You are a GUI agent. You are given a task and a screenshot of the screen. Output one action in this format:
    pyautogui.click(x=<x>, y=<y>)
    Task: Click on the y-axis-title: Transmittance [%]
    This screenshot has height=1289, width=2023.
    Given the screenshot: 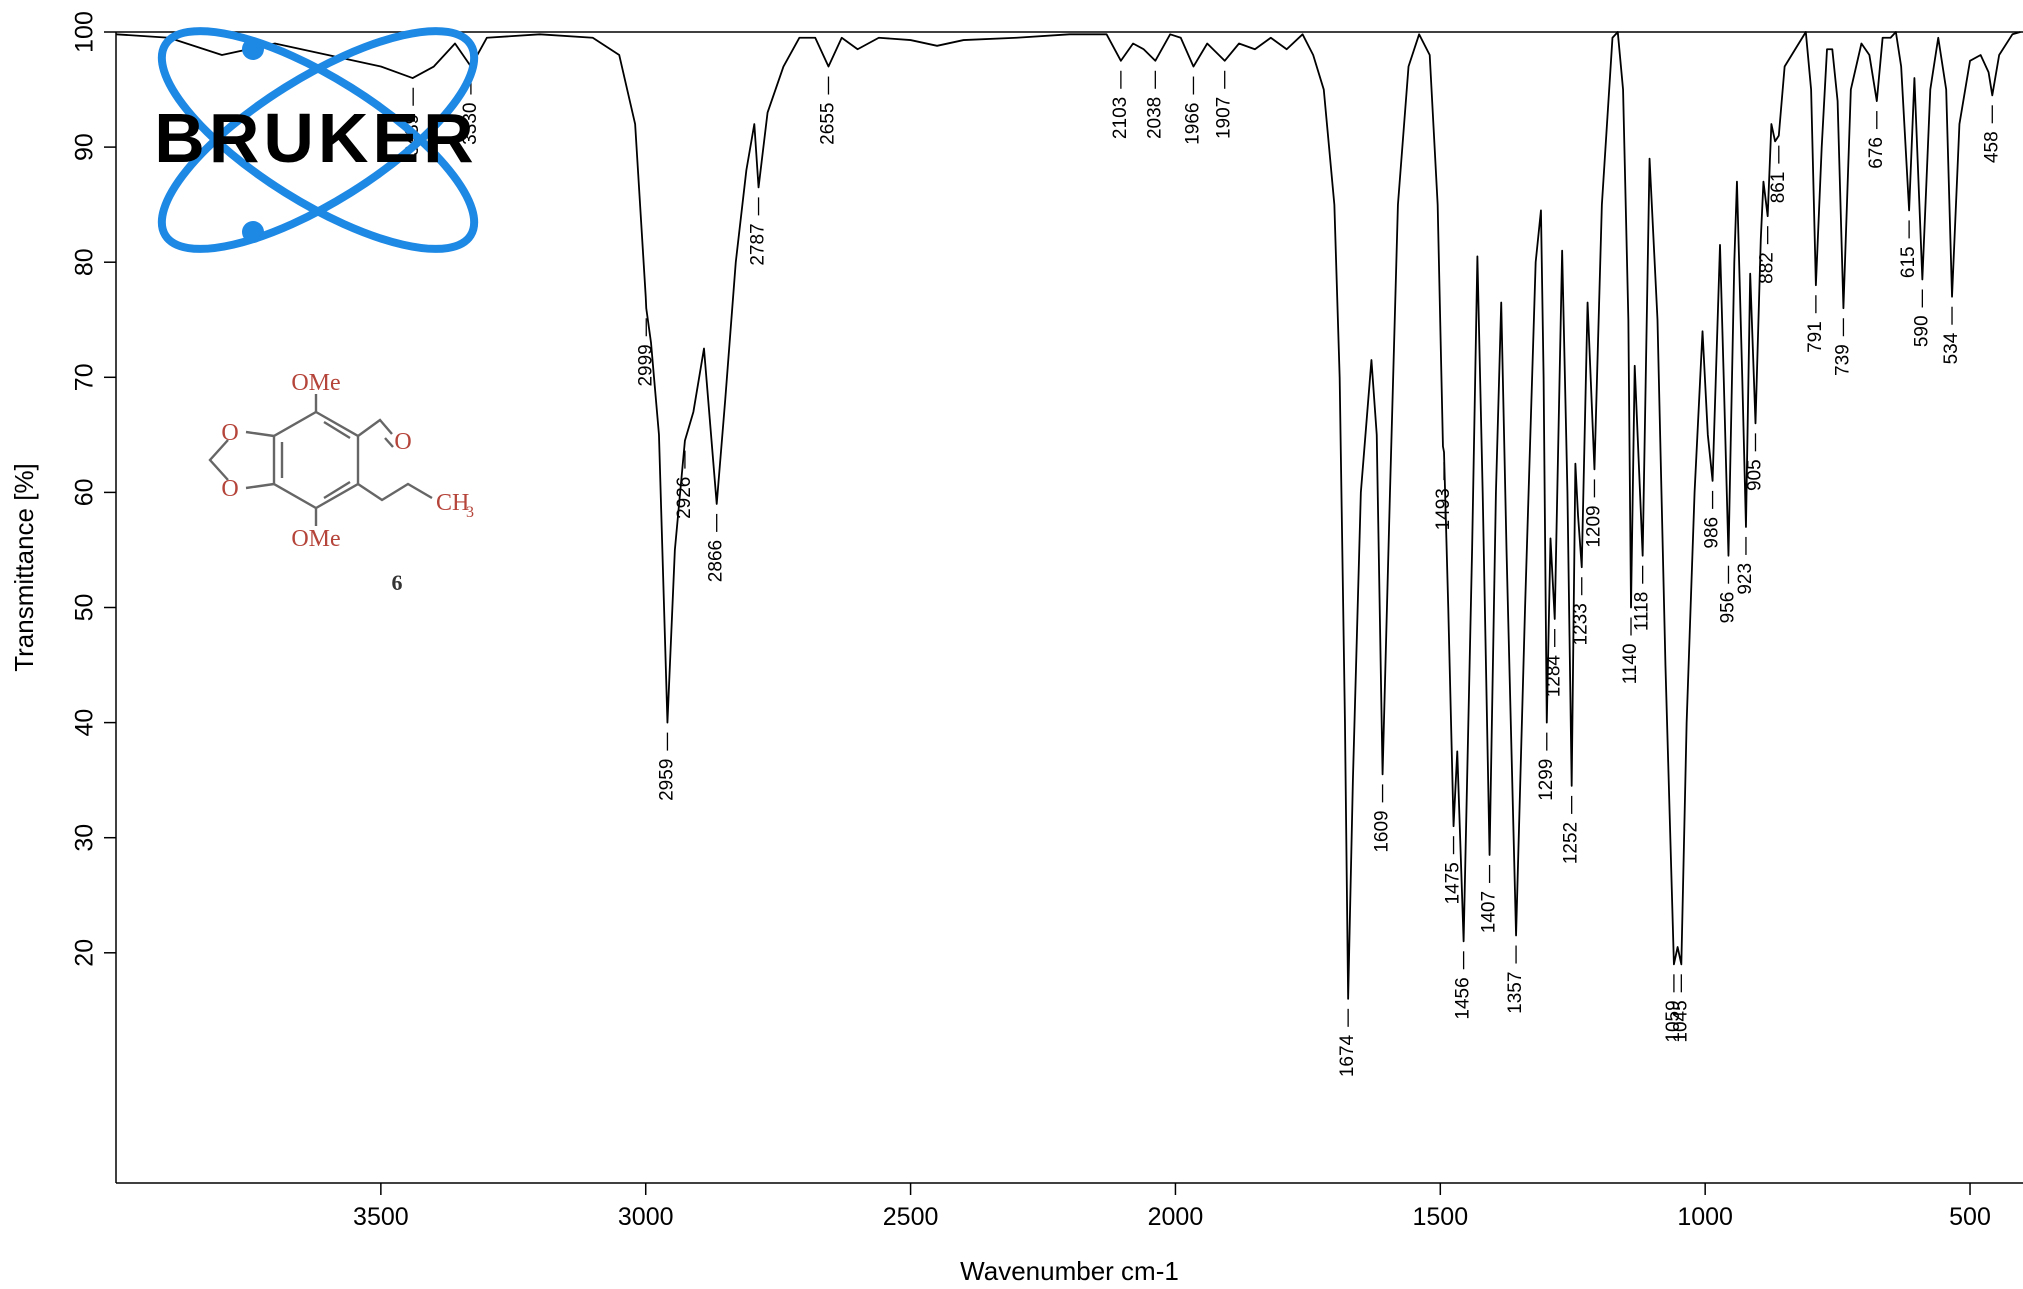 What is the action you would take?
    pyautogui.click(x=24, y=567)
    